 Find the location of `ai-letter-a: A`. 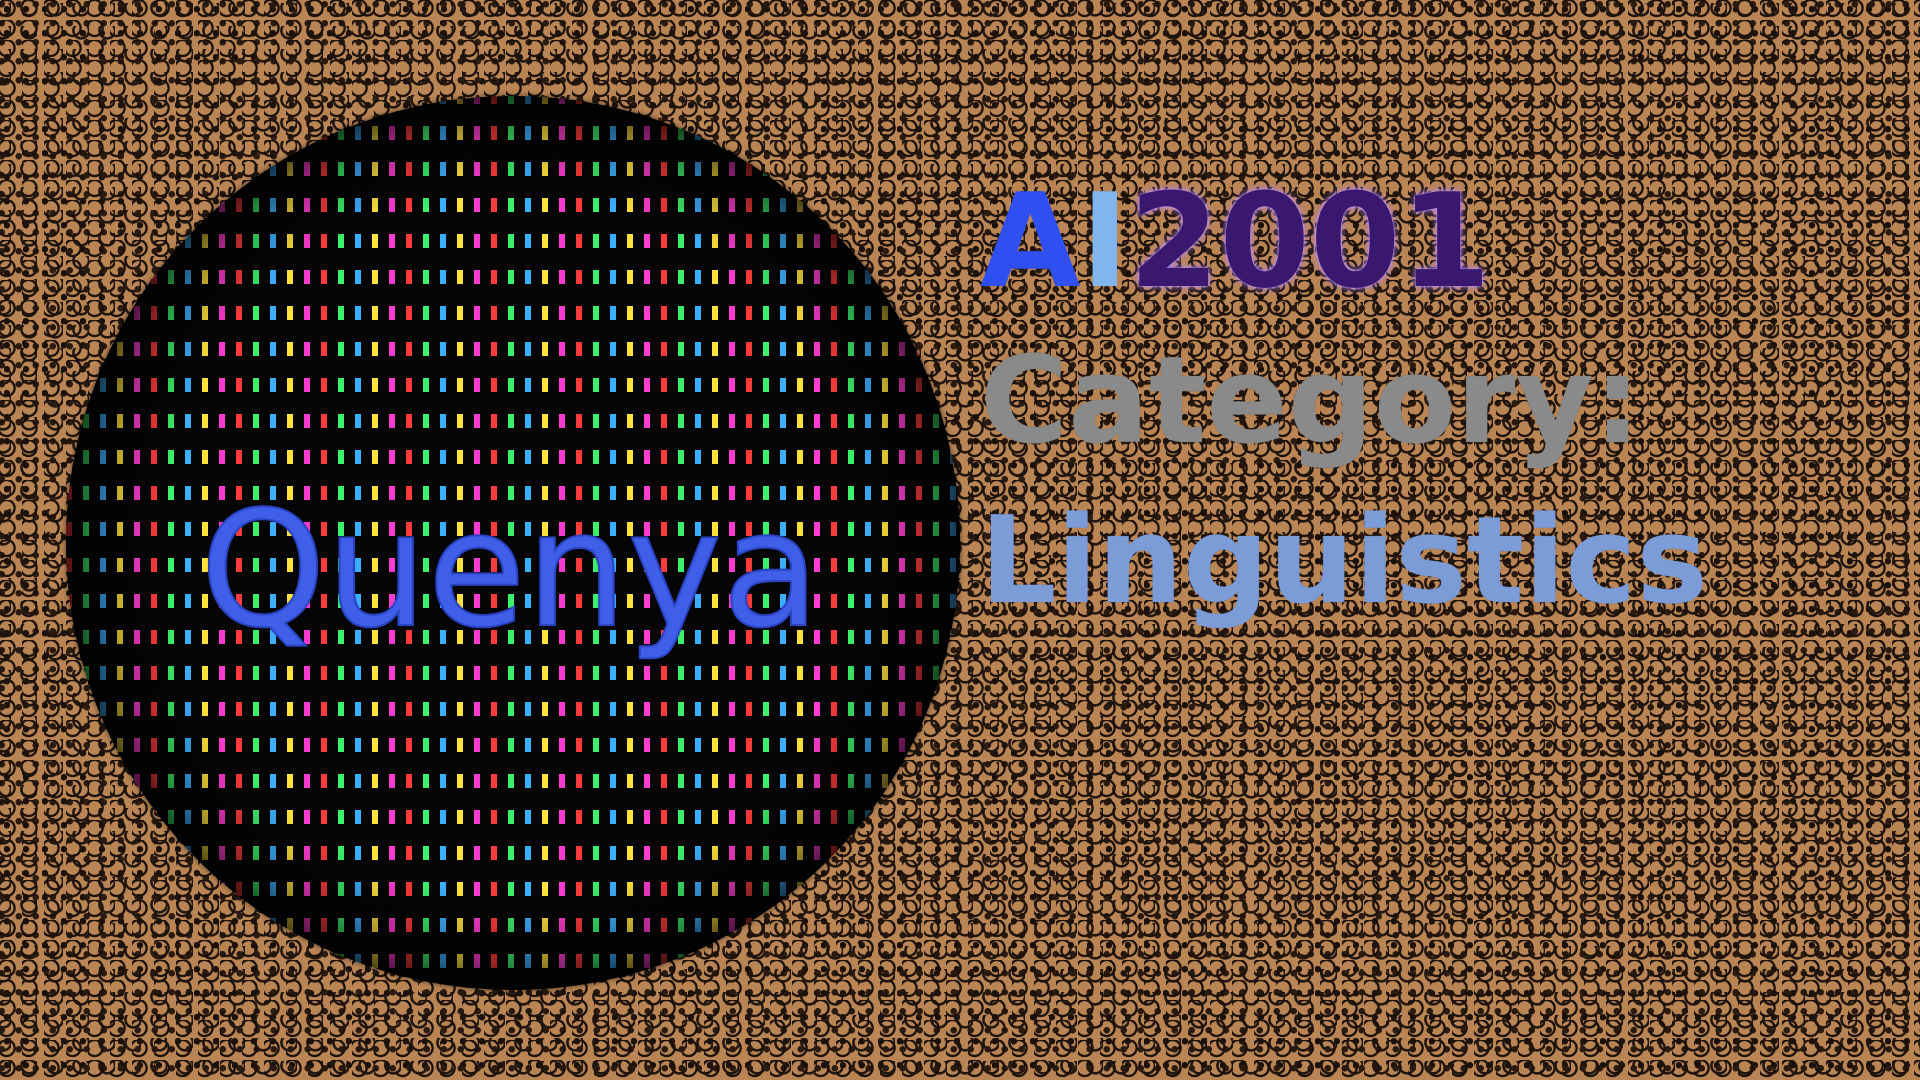

ai-letter-a: A is located at coordinates (1030, 241).